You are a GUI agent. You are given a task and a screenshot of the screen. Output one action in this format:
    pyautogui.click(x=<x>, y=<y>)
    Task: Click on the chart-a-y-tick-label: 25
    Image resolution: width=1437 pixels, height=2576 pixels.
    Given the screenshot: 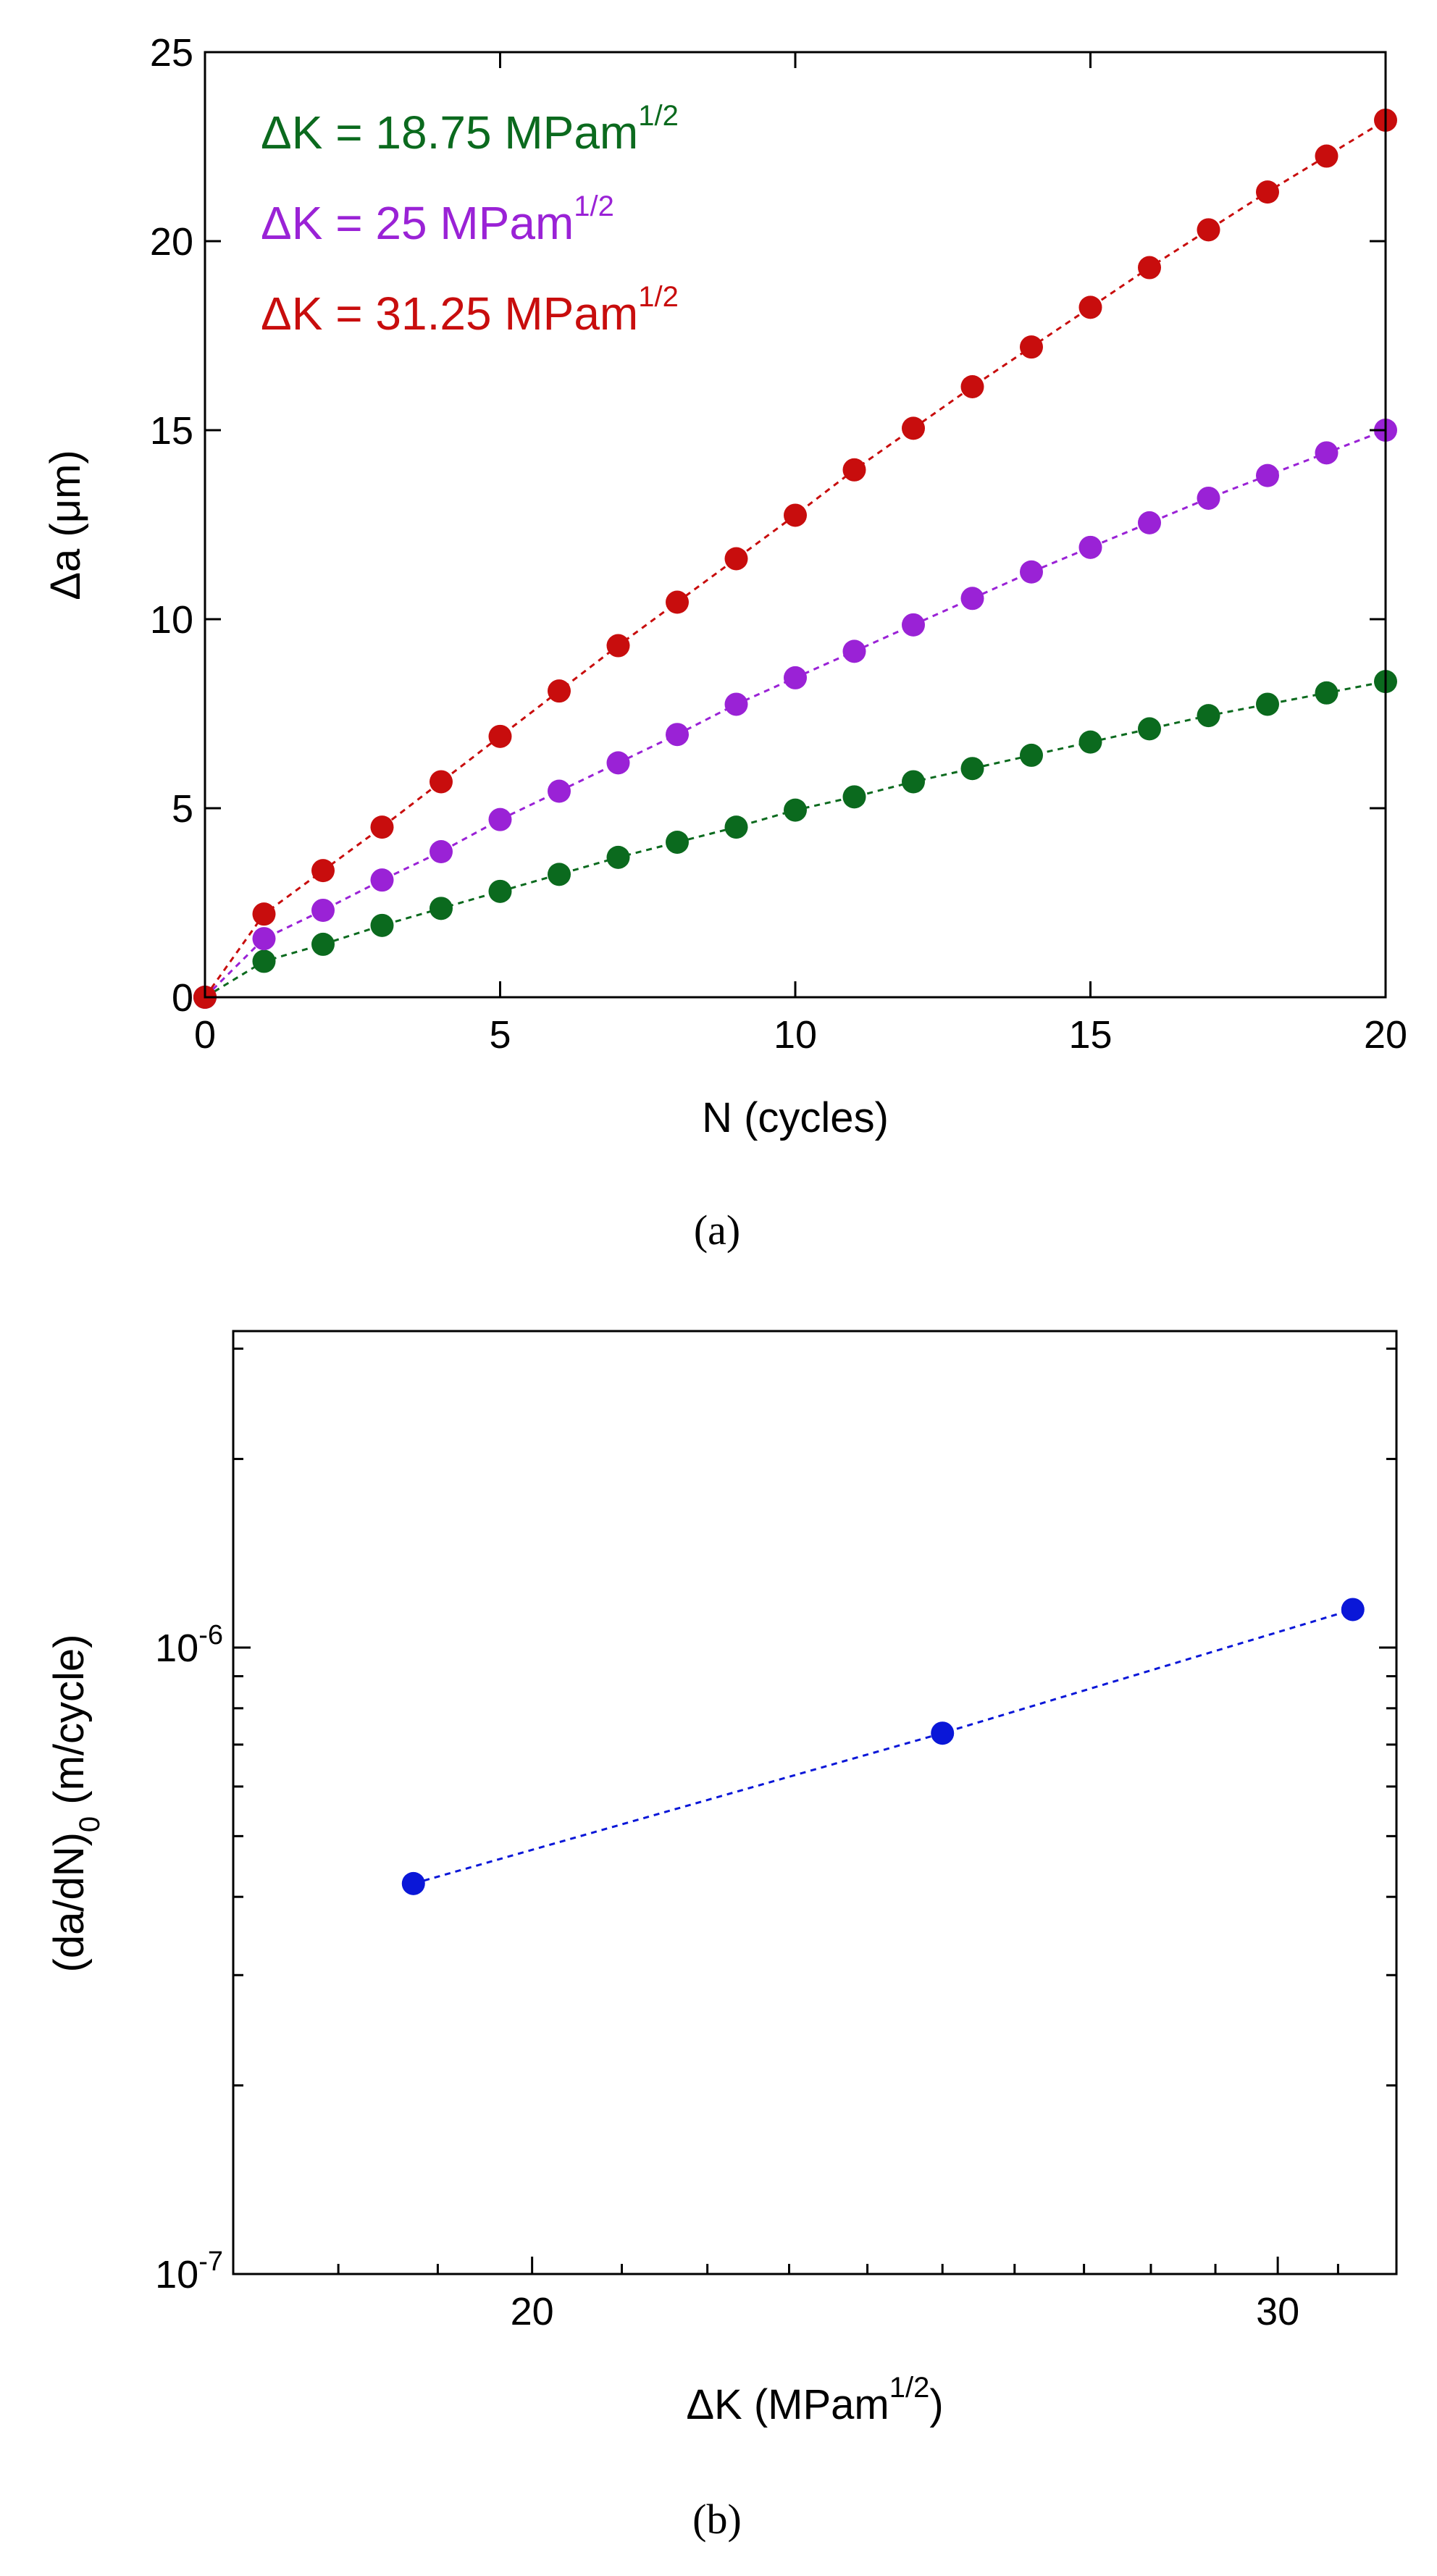 What is the action you would take?
    pyautogui.click(x=171, y=53)
    